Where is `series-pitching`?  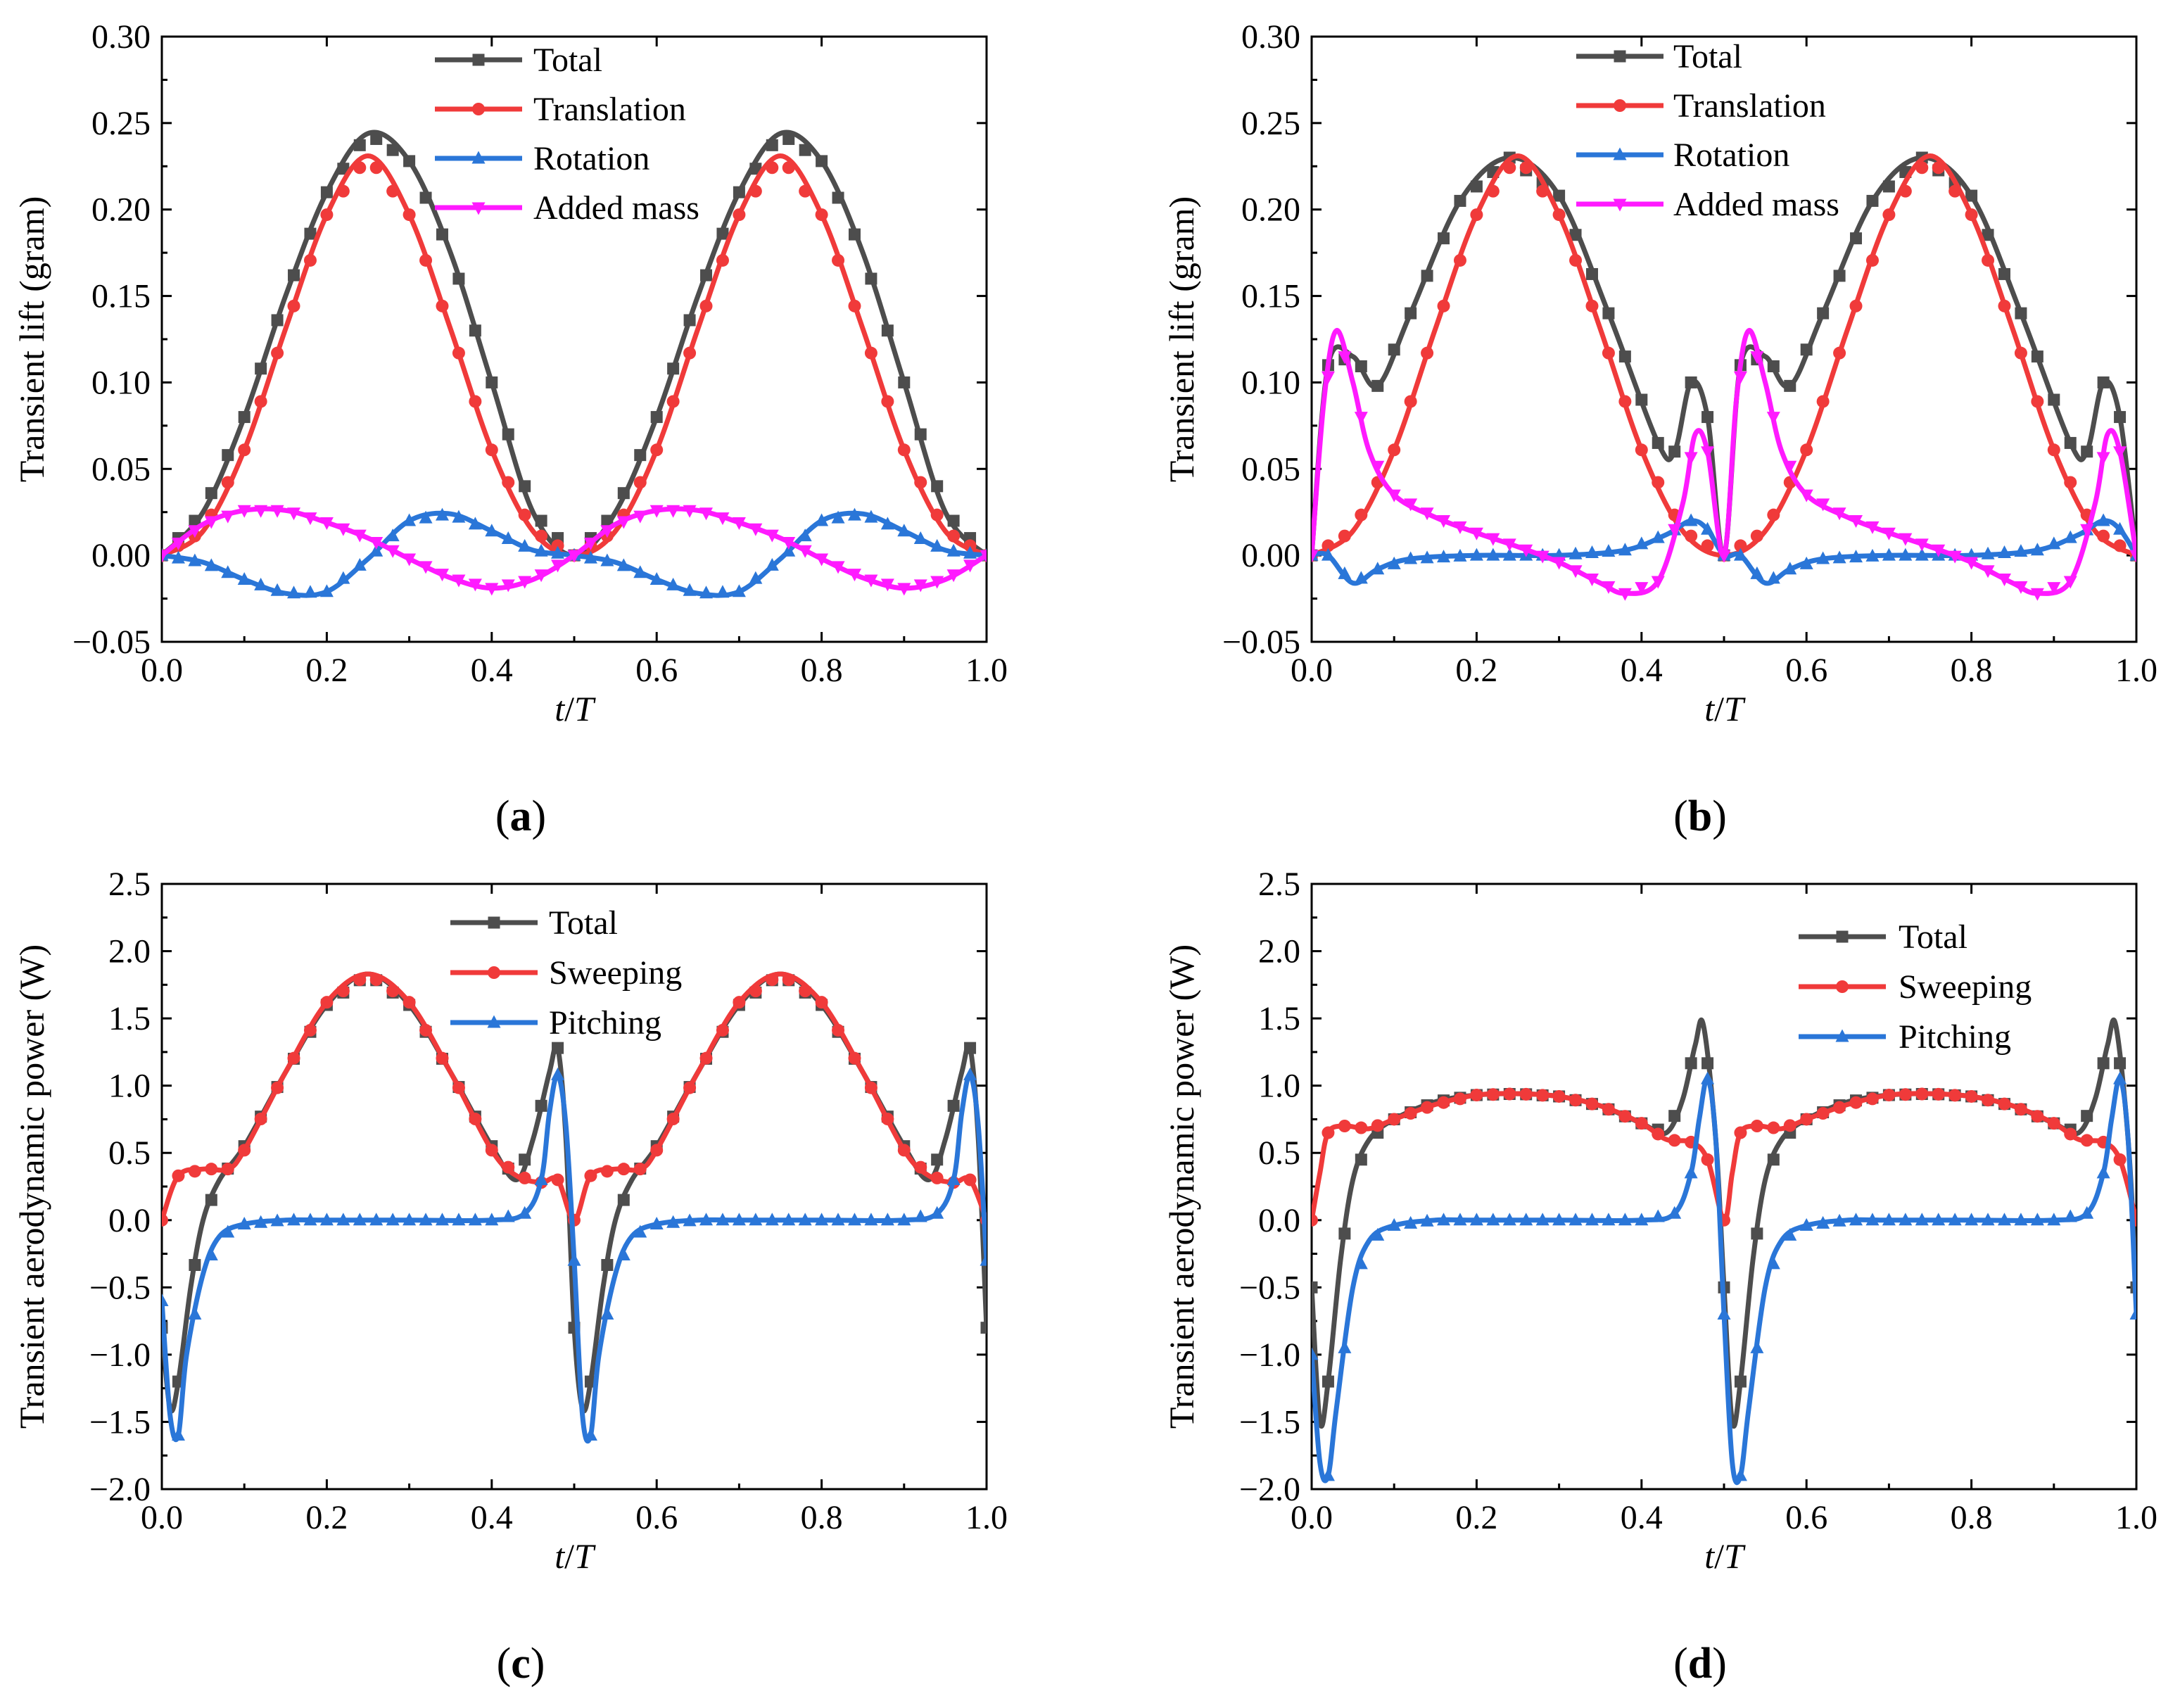 series-pitching is located at coordinates (574, 1255).